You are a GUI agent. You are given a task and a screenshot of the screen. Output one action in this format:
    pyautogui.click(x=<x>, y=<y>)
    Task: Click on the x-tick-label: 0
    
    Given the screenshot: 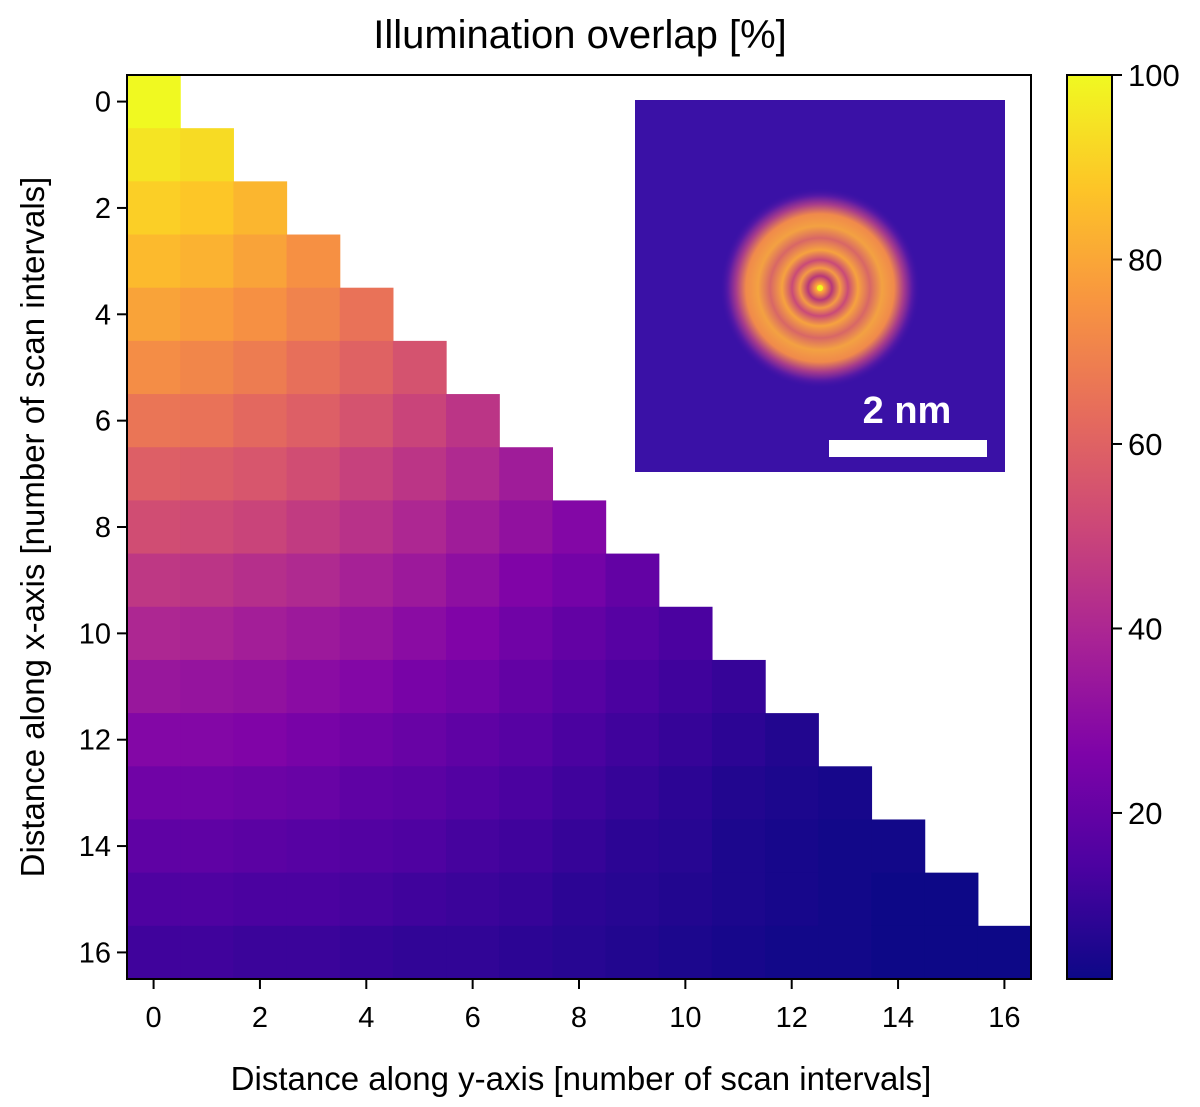 What is the action you would take?
    pyautogui.click(x=154, y=1018)
    